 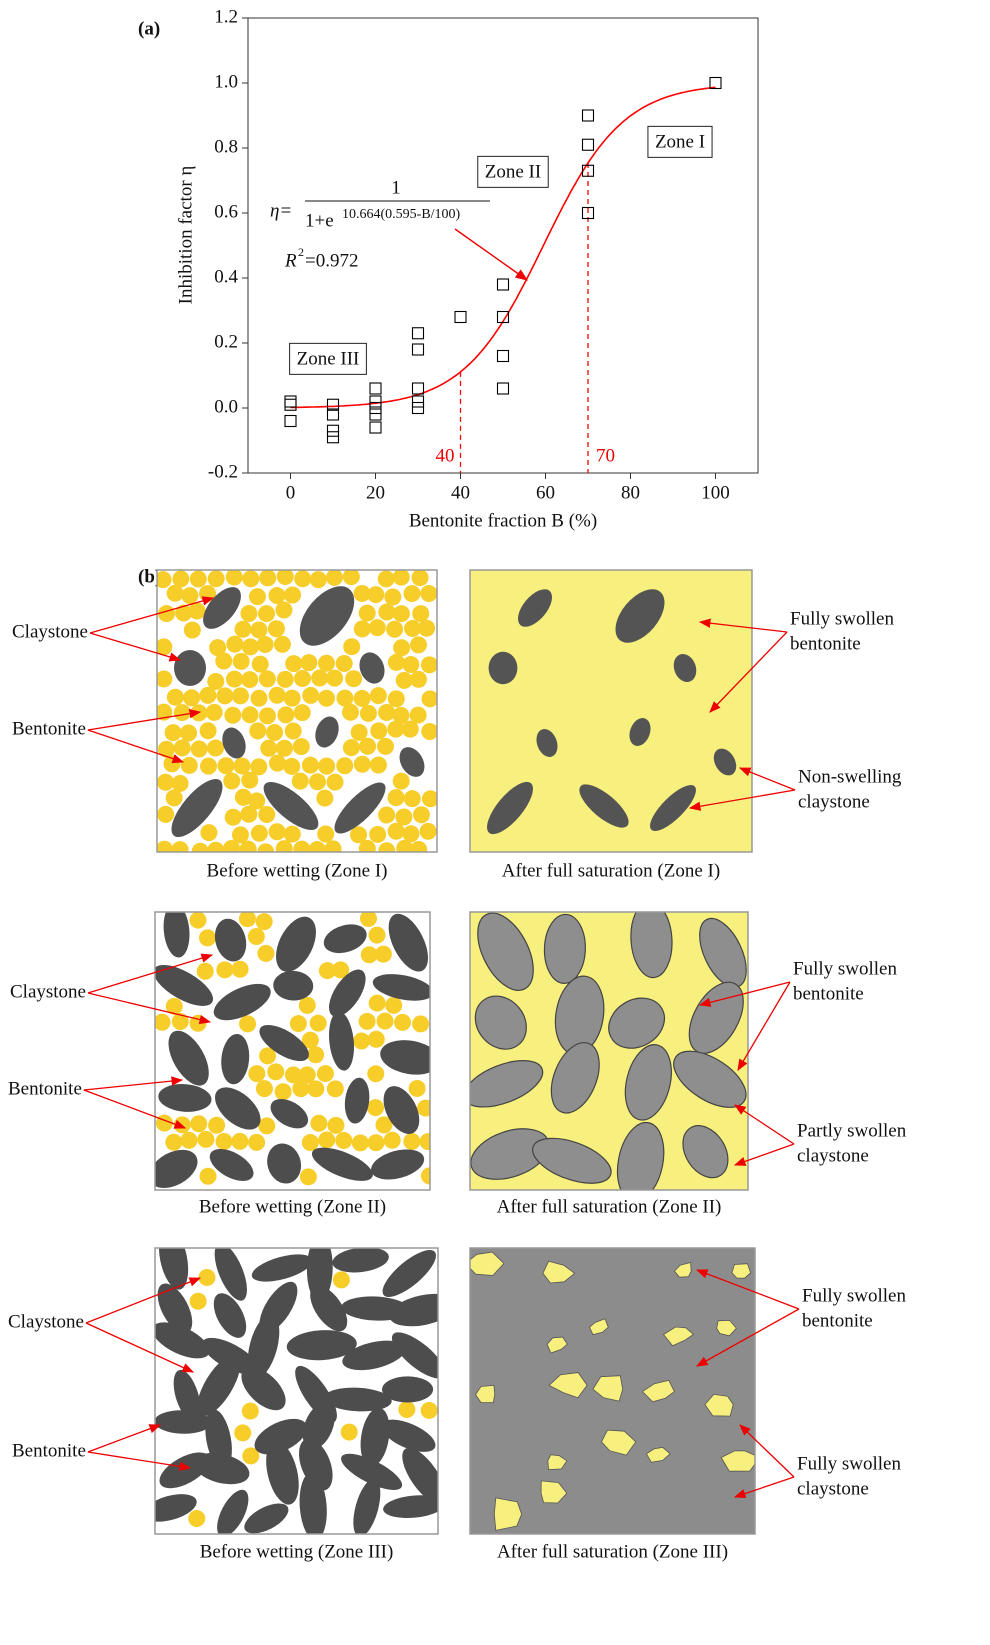 I want to click on x-tick-label: 40, so click(x=460, y=492).